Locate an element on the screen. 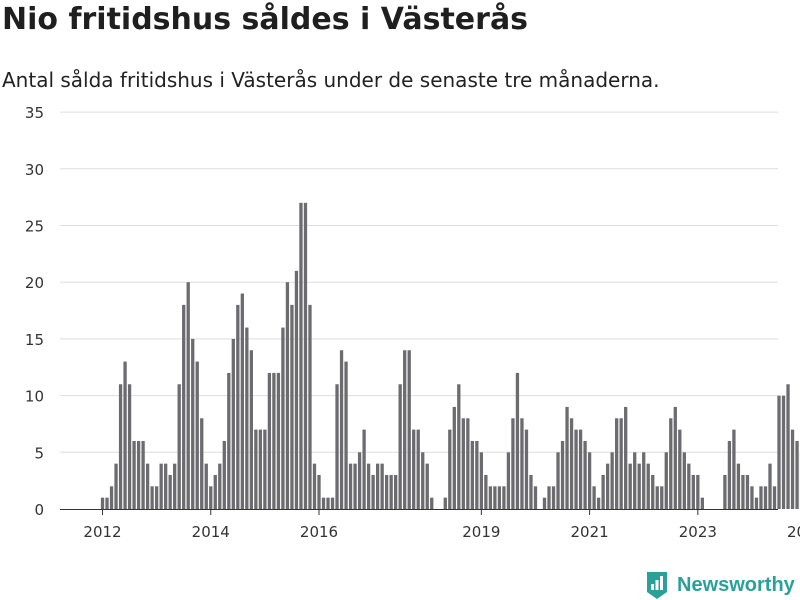 This screenshot has height=600, width=800. x-tick-label: 2016 is located at coordinates (319, 532).